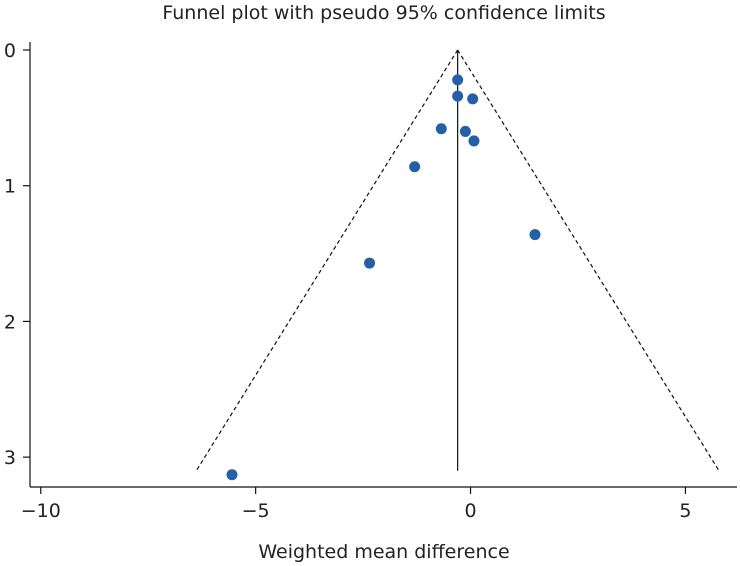  What do you see at coordinates (41, 511) in the screenshot?
I see `x-tick-label: −10` at bounding box center [41, 511].